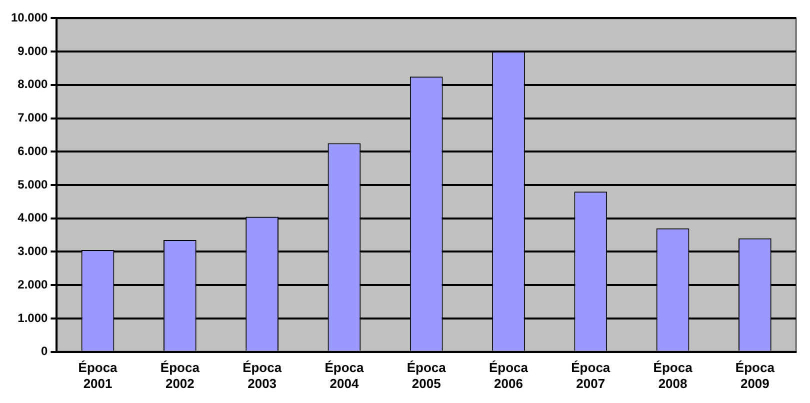  I want to click on y-tick-label: 4.000, so click(33, 217).